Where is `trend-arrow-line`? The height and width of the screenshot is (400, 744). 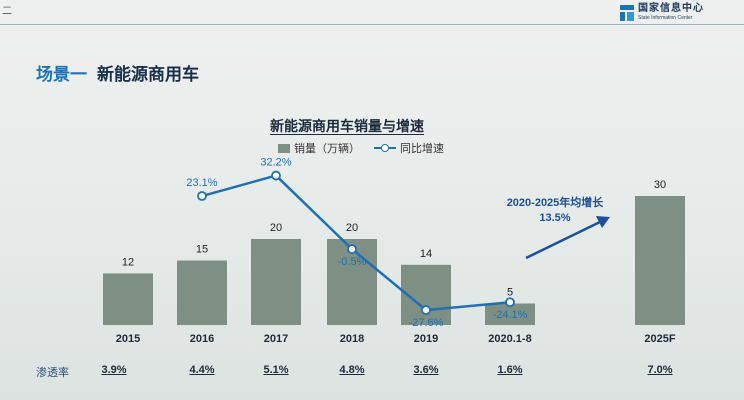 trend-arrow-line is located at coordinates (563, 240).